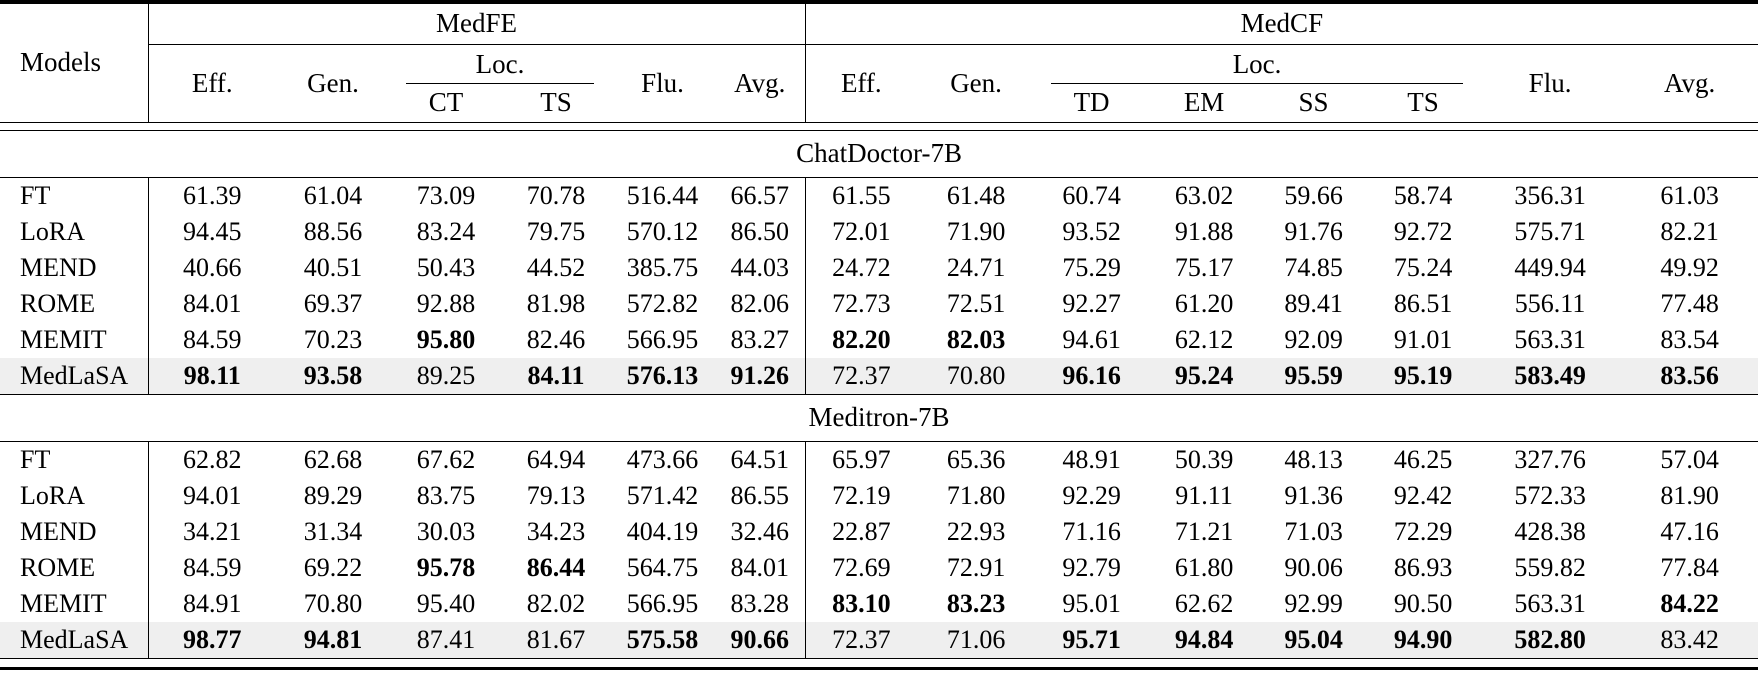 The height and width of the screenshot is (684, 1758). I want to click on cell-value: 58.74, so click(1423, 195).